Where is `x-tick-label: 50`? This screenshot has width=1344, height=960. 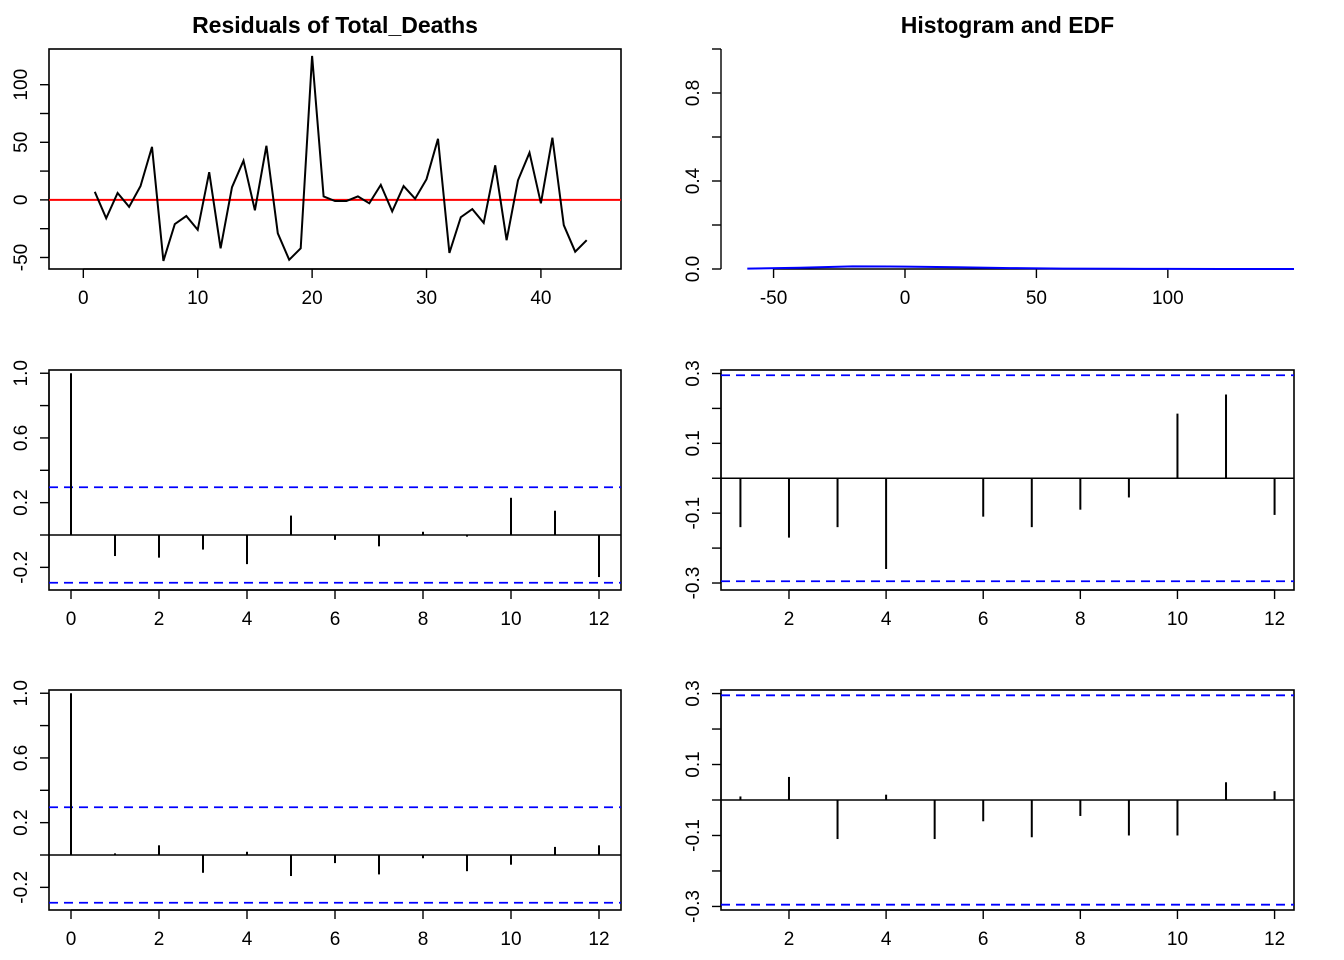 x-tick-label: 50 is located at coordinates (1036, 298).